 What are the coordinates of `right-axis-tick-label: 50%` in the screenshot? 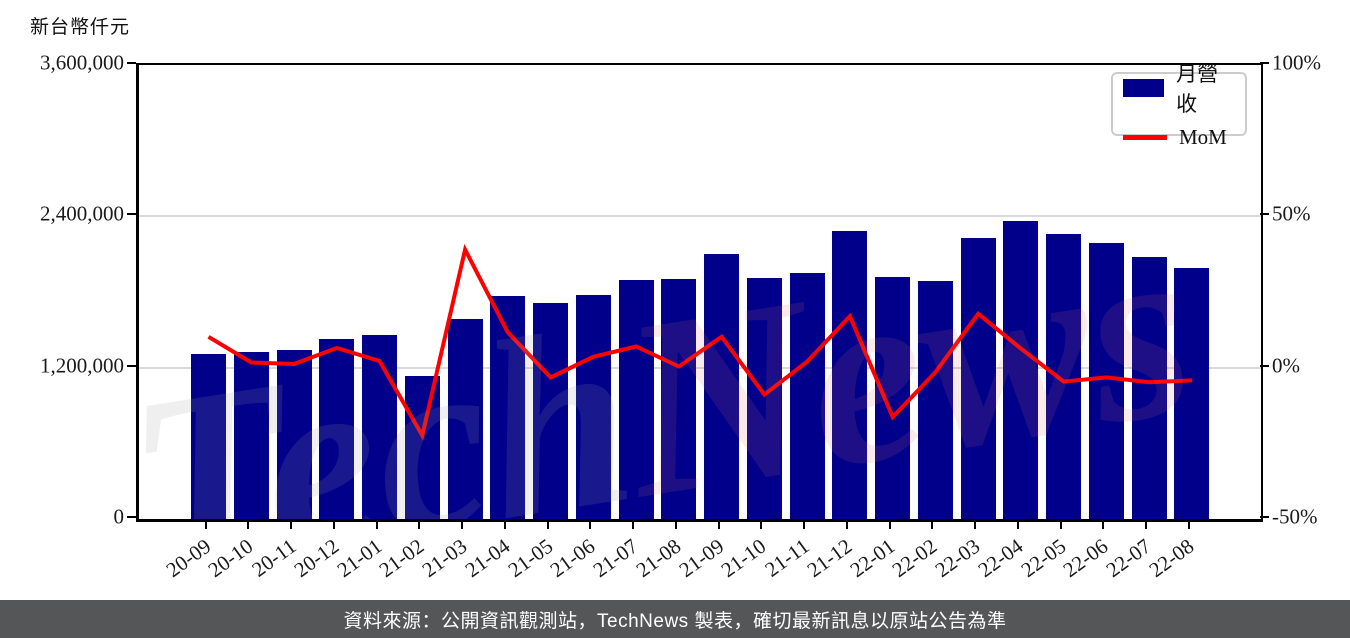 It's located at (1291, 213).